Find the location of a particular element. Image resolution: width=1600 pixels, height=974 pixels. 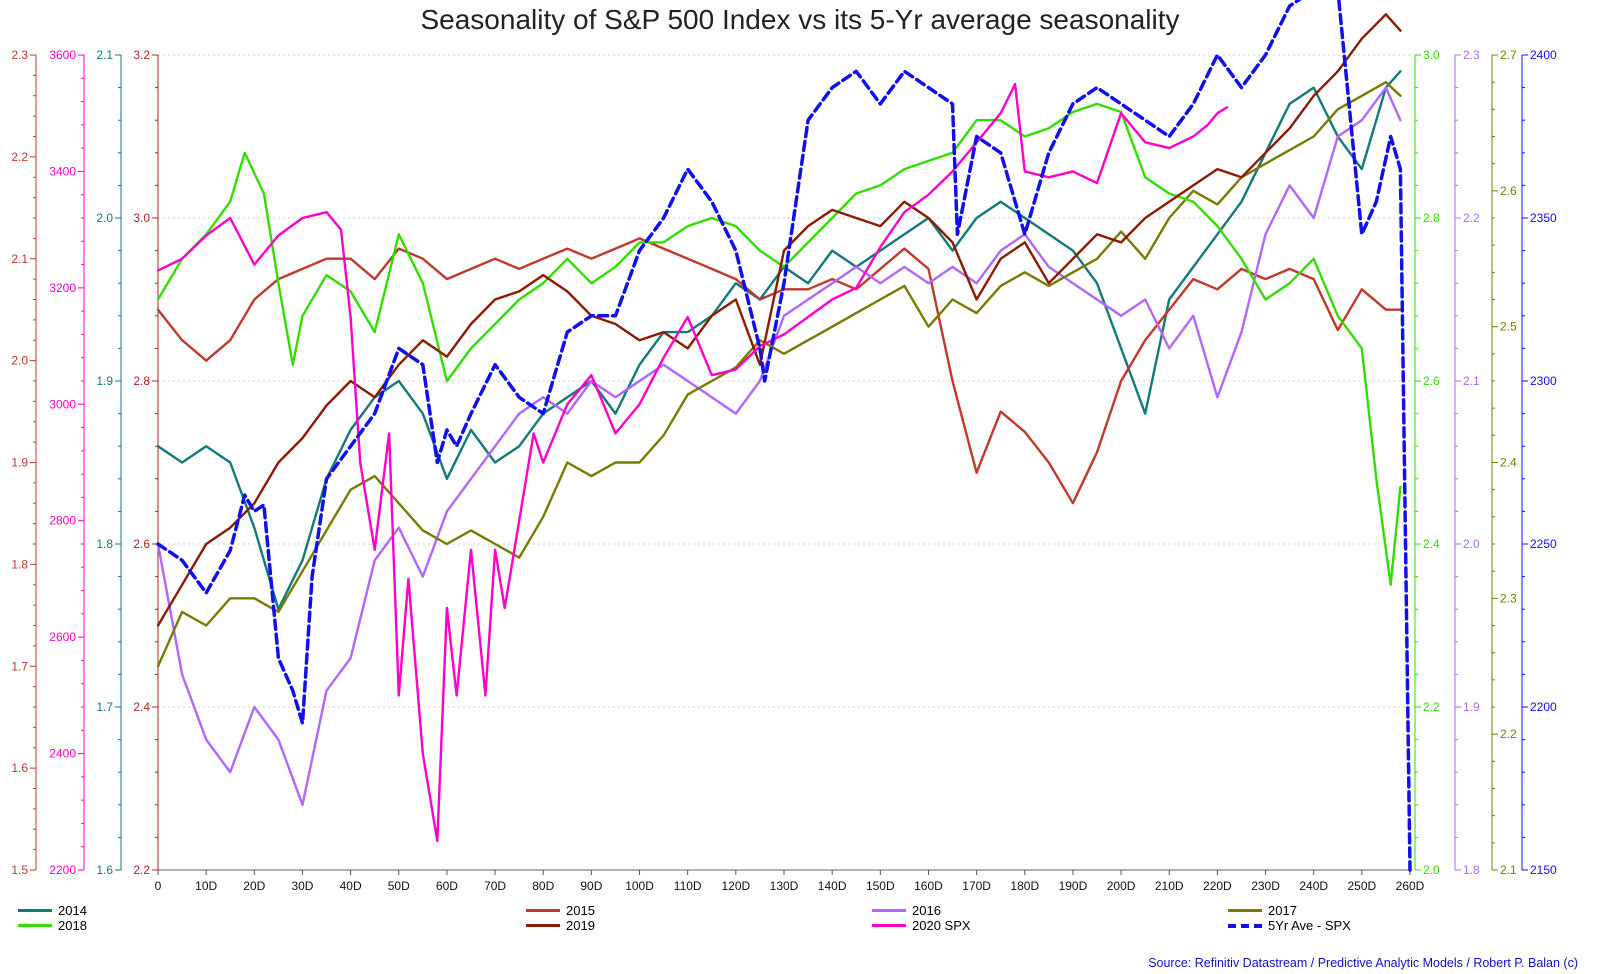

x-tick-label-23: 230D is located at coordinates (1265, 886).